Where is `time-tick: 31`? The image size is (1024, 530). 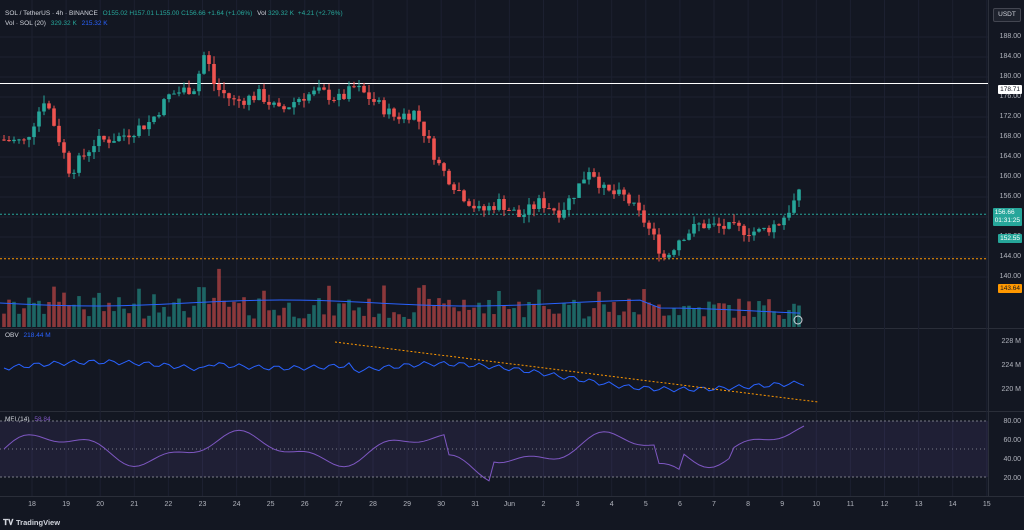 time-tick: 31 is located at coordinates (475, 504).